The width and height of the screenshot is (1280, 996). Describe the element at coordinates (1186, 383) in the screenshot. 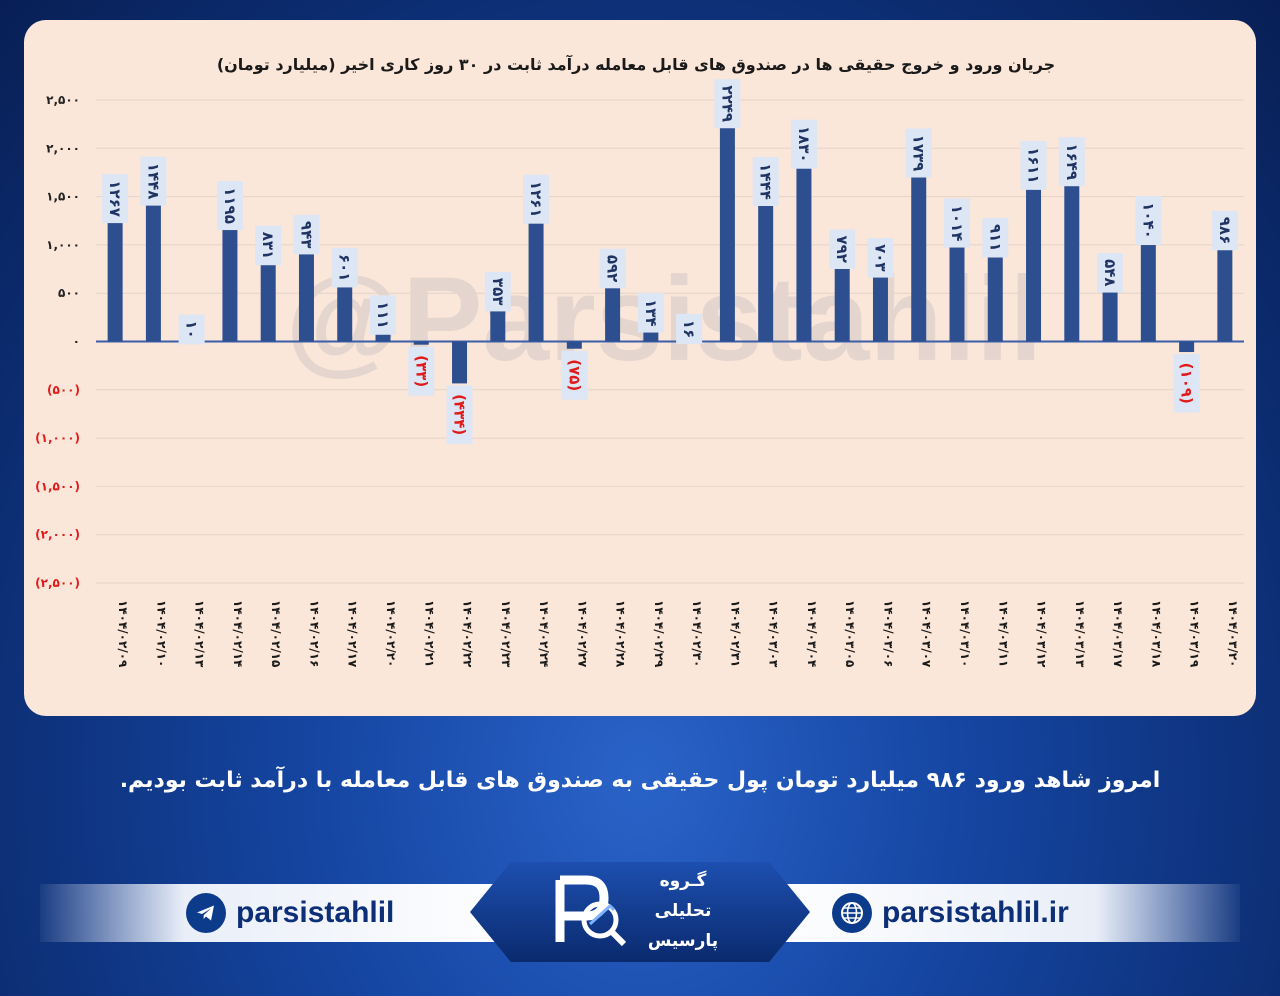

I see `data-label: (۱۰۹)` at that location.